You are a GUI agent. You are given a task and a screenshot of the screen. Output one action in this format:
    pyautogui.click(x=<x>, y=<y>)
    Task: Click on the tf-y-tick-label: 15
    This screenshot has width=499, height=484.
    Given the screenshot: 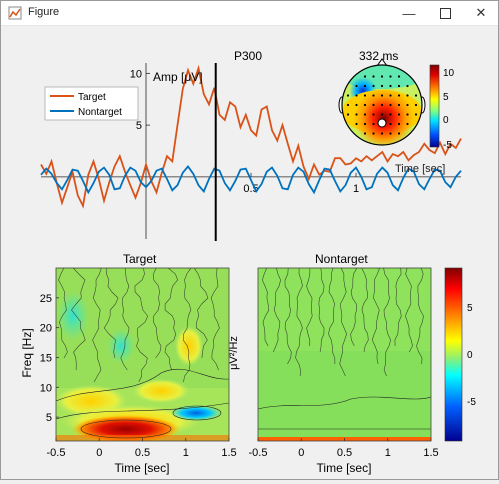 What is the action you would take?
    pyautogui.click(x=46, y=358)
    